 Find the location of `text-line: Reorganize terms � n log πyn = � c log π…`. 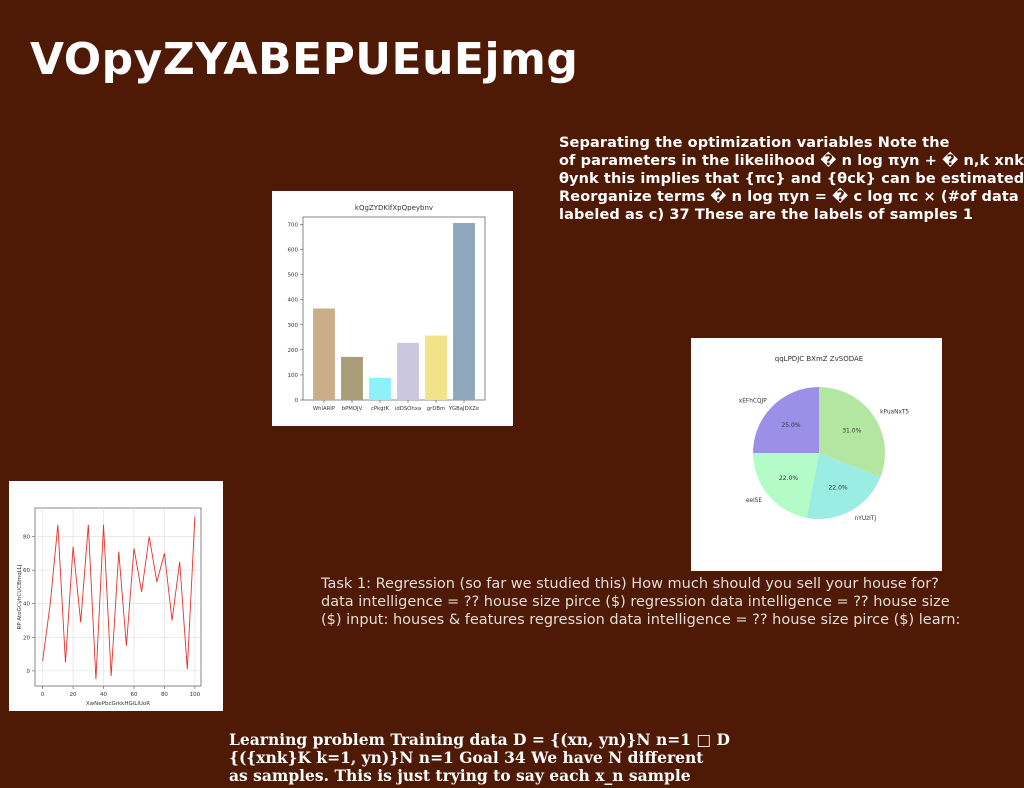

text-line: Reorganize terms � n log πyn = � c log π… is located at coordinates (789, 197).